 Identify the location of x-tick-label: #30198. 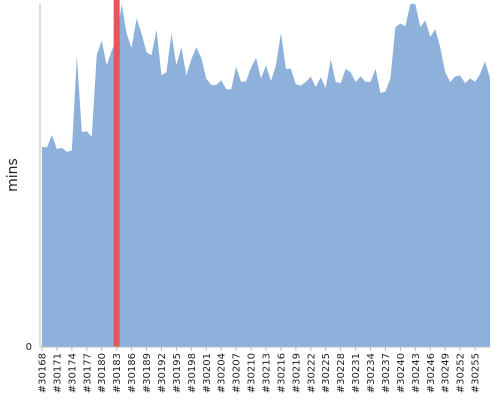
(192, 373).